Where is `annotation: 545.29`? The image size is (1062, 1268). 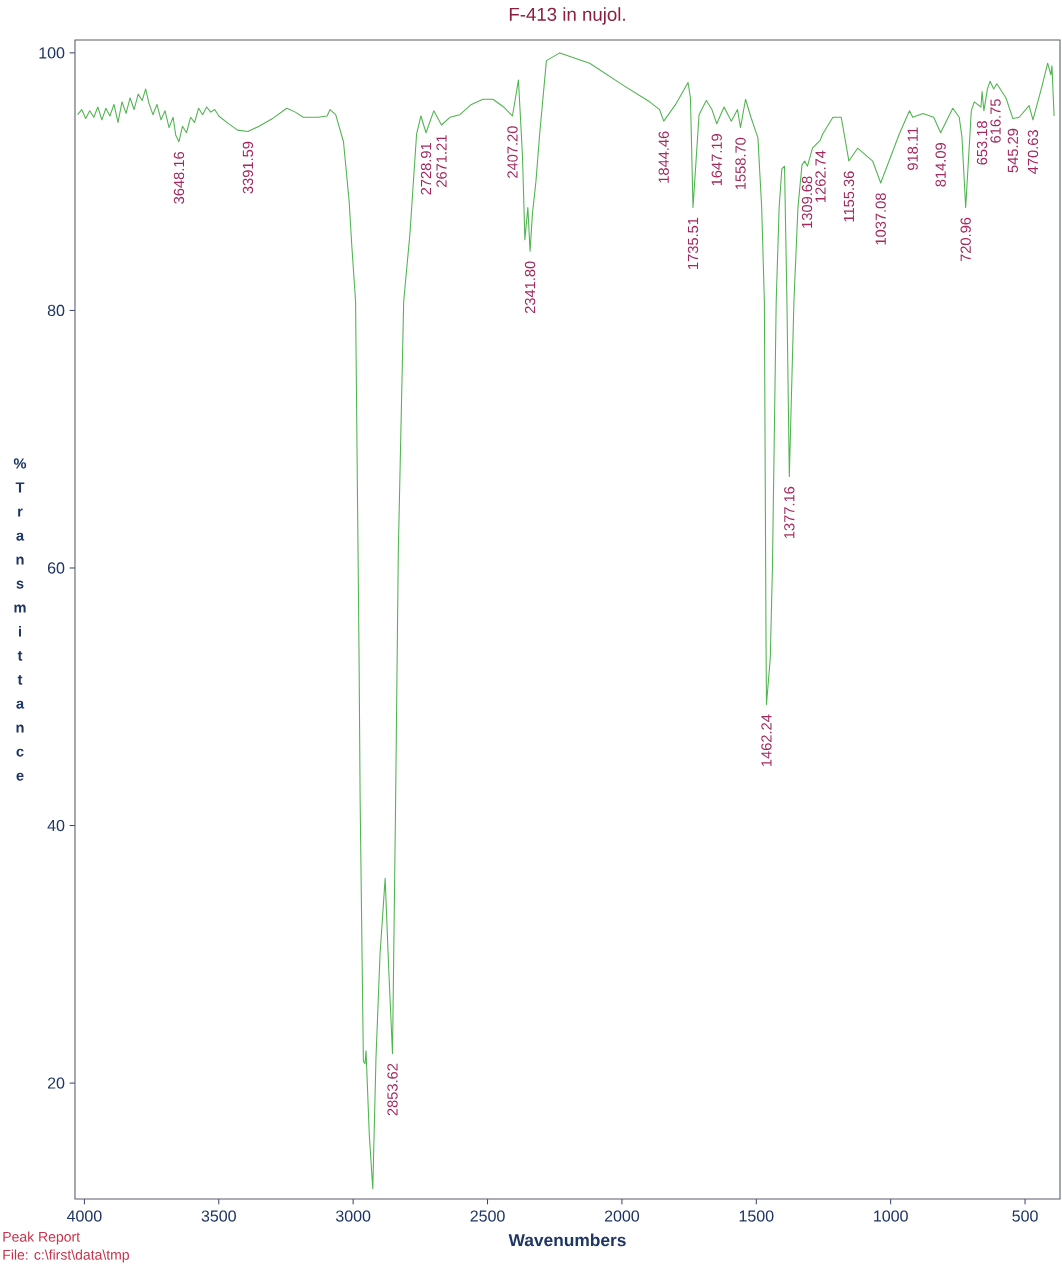
annotation: 545.29 is located at coordinates (1013, 150).